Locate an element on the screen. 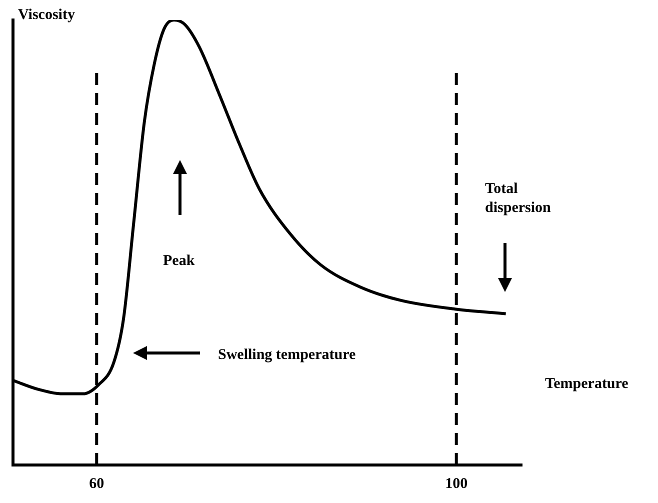 This screenshot has height=503, width=658. x-tick-label: 100 is located at coordinates (456, 484).